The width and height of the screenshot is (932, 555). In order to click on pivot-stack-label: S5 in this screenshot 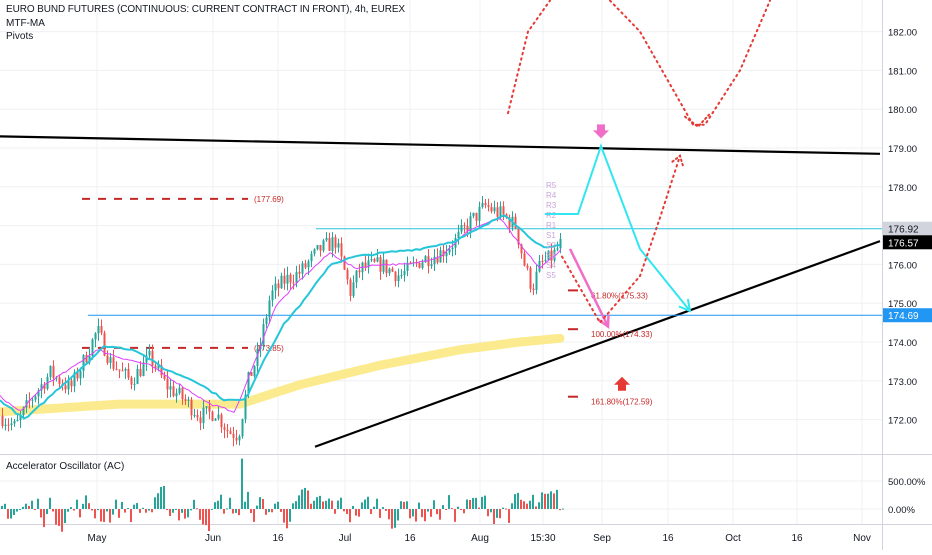, I will do `click(551, 275)`.